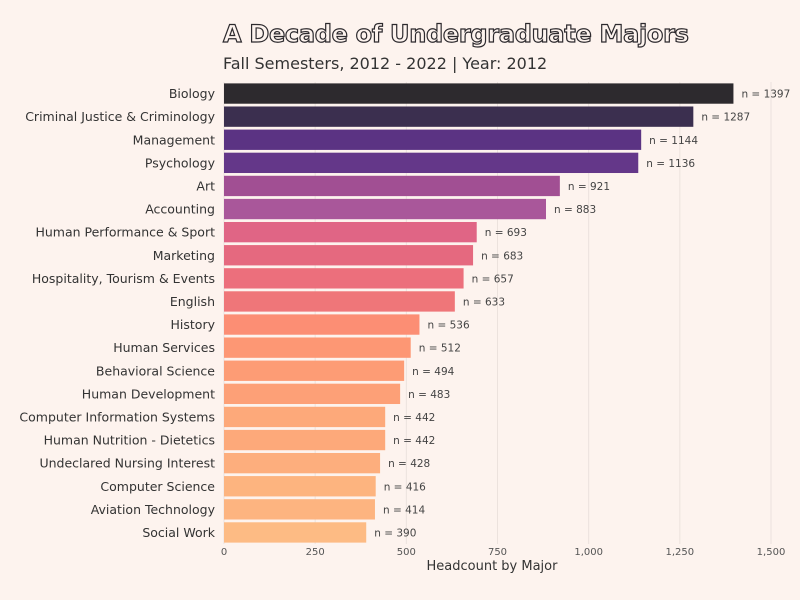 This screenshot has height=600, width=800. I want to click on category-label: Management, so click(174, 139).